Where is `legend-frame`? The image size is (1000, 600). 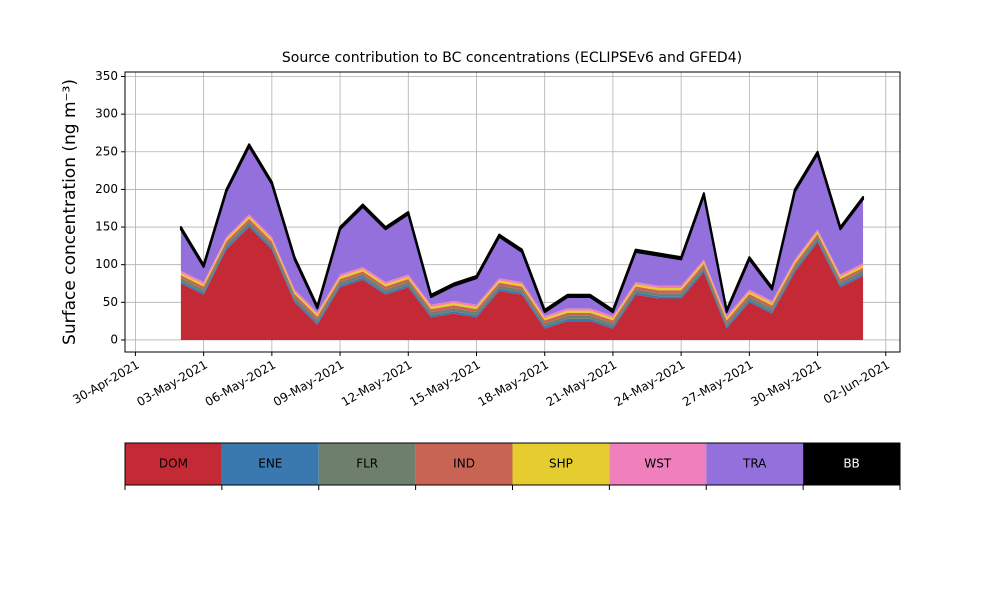
legend-frame is located at coordinates (512, 464).